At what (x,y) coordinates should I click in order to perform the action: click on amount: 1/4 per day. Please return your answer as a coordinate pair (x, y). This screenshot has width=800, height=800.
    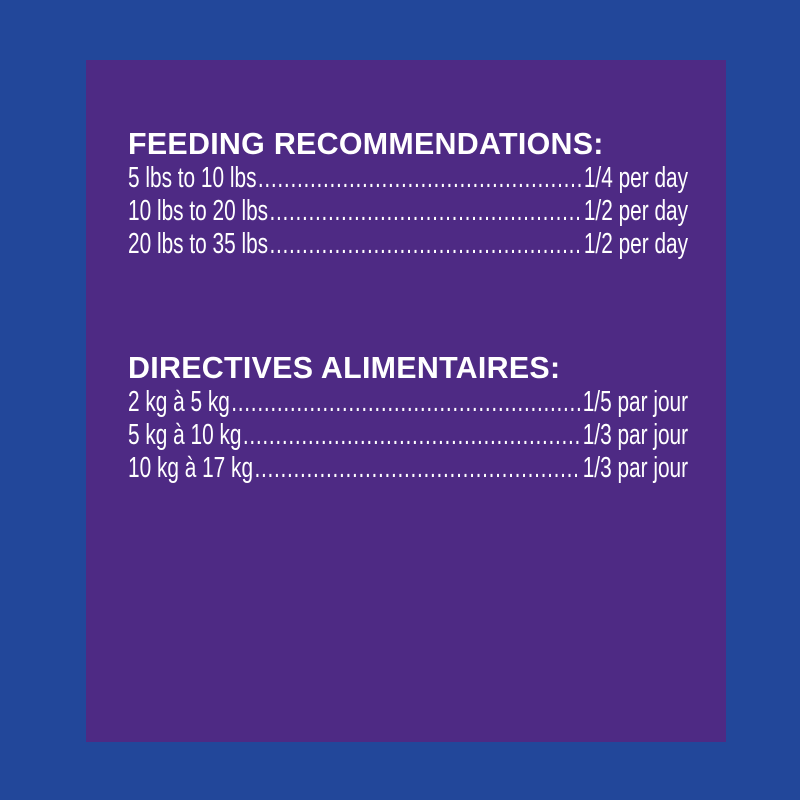
    Looking at the image, I should click on (636, 178).